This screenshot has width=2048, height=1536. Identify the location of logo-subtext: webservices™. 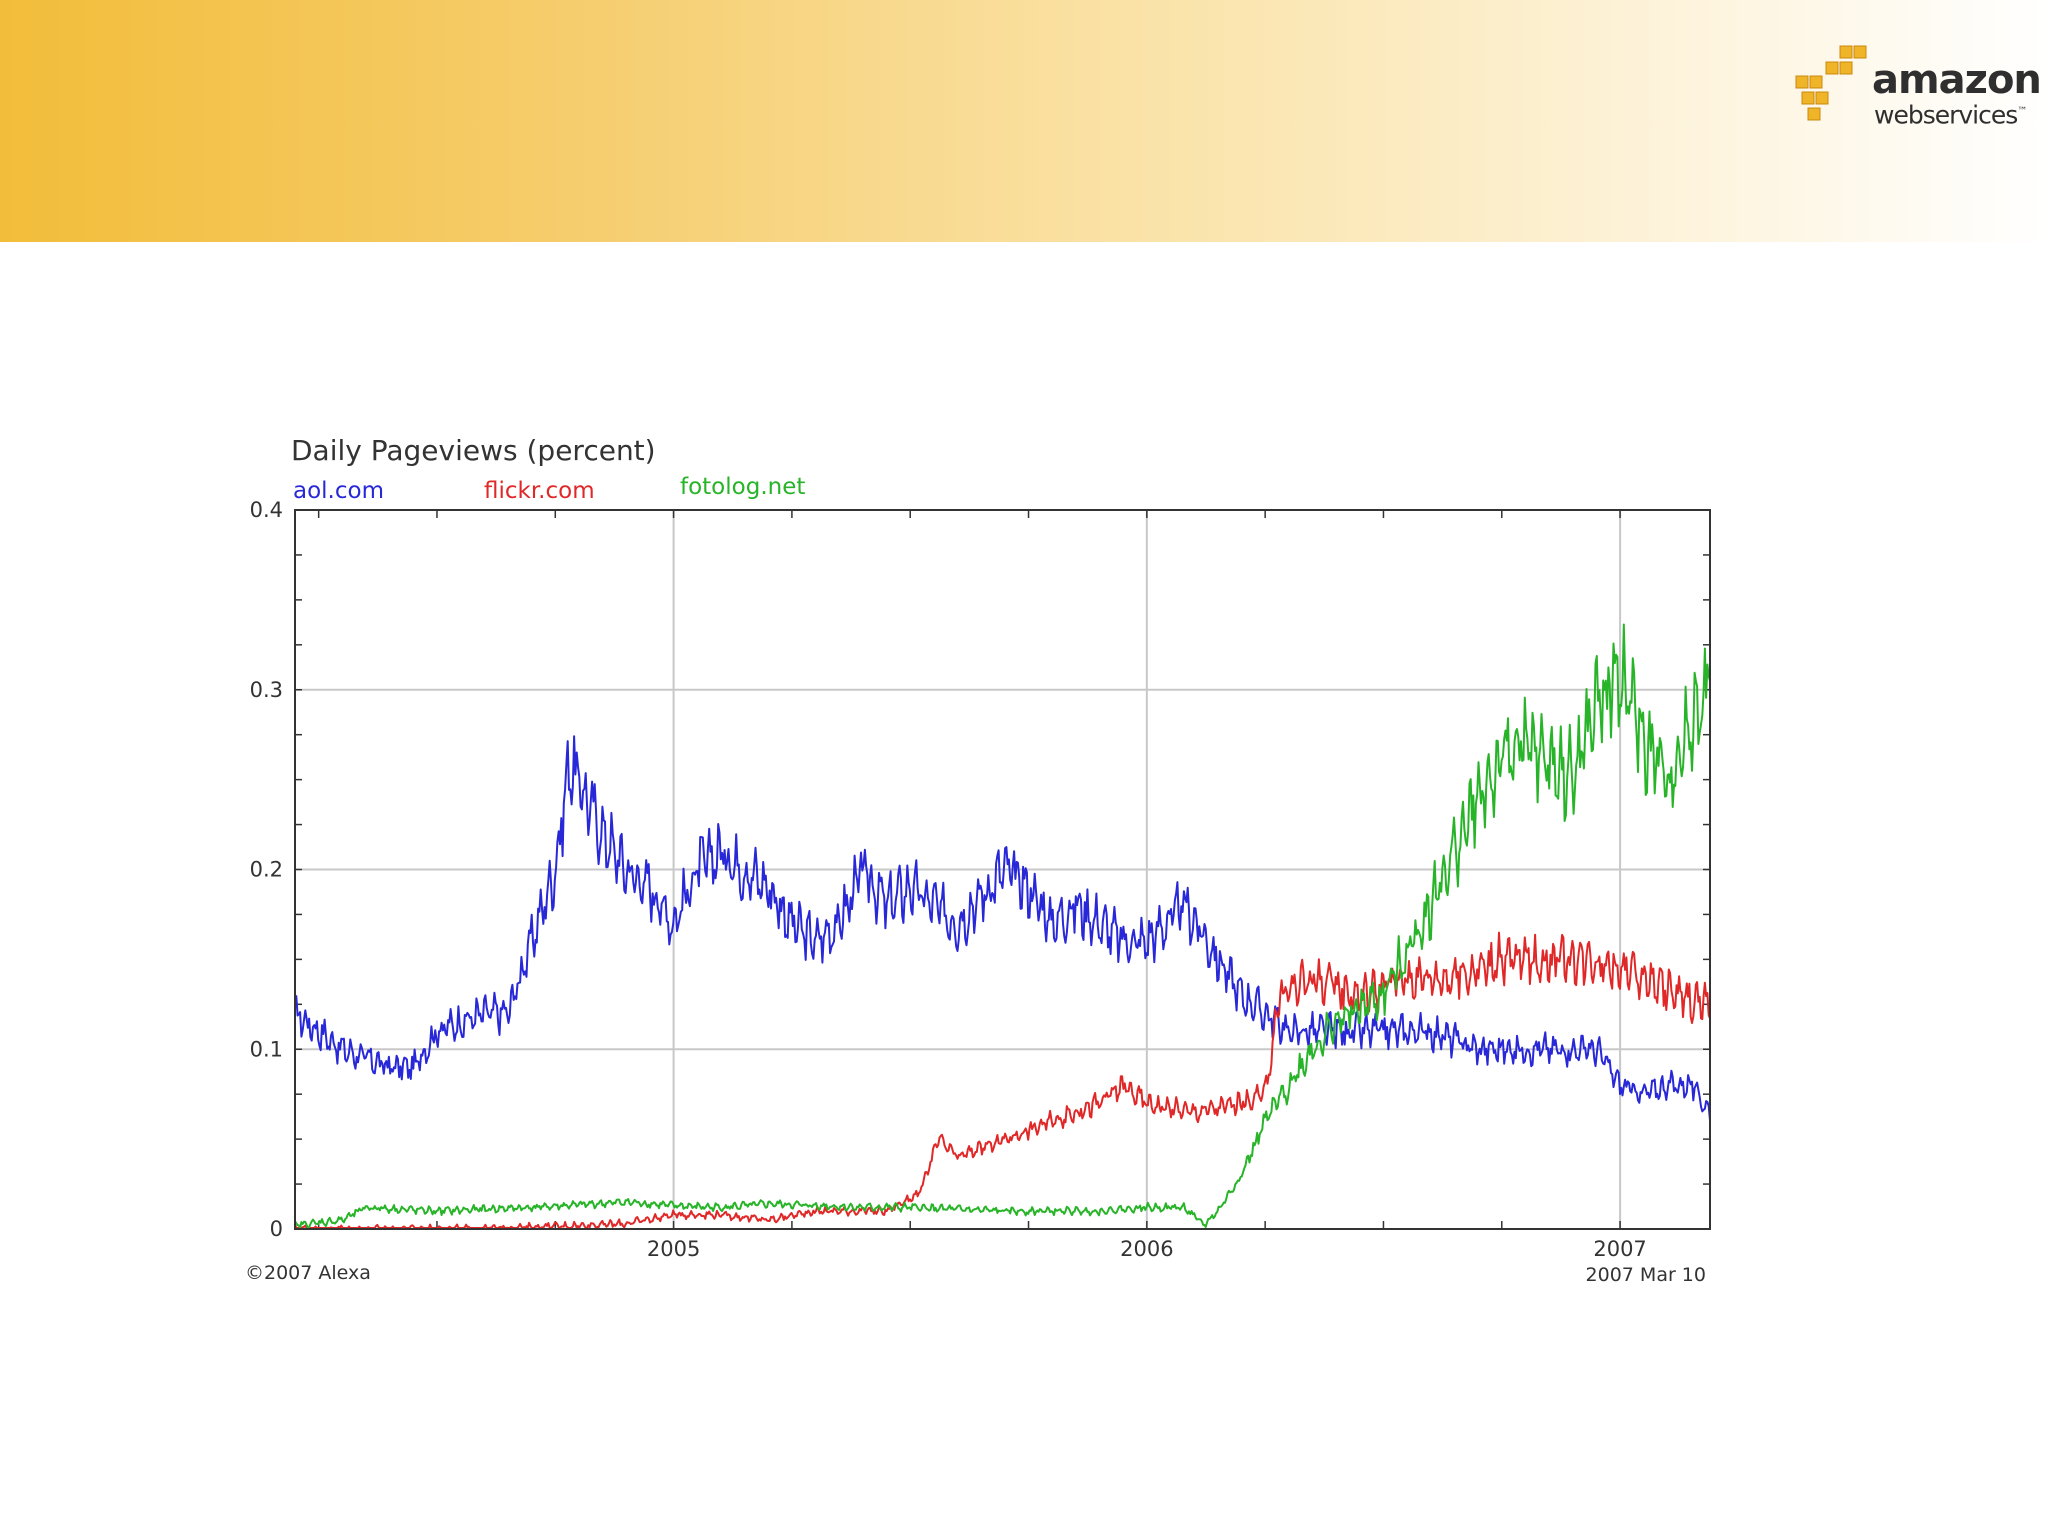
(1950, 115).